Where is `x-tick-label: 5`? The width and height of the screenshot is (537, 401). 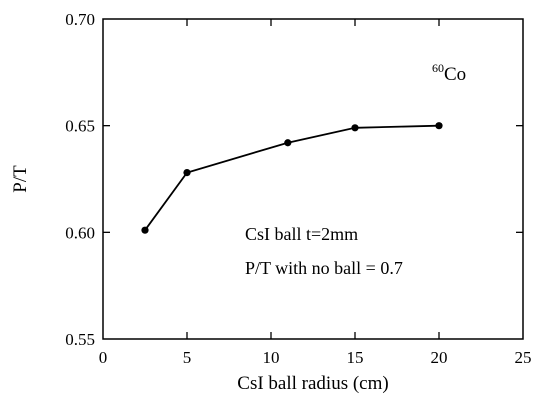 x-tick-label: 5 is located at coordinates (187, 357).